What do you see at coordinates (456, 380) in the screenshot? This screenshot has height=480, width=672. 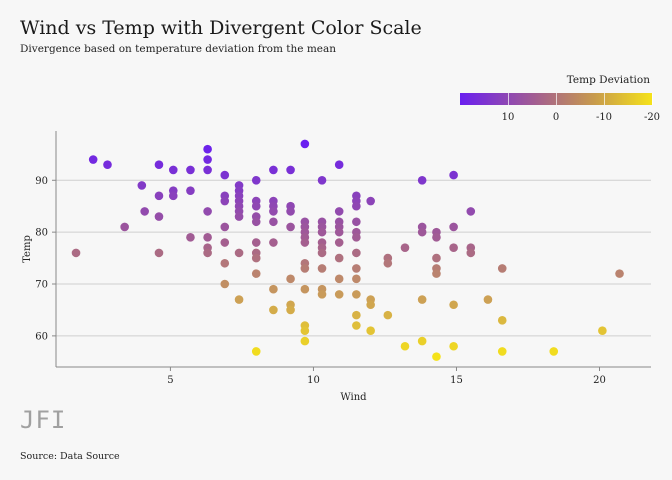 I see `x-tick-label: 15` at bounding box center [456, 380].